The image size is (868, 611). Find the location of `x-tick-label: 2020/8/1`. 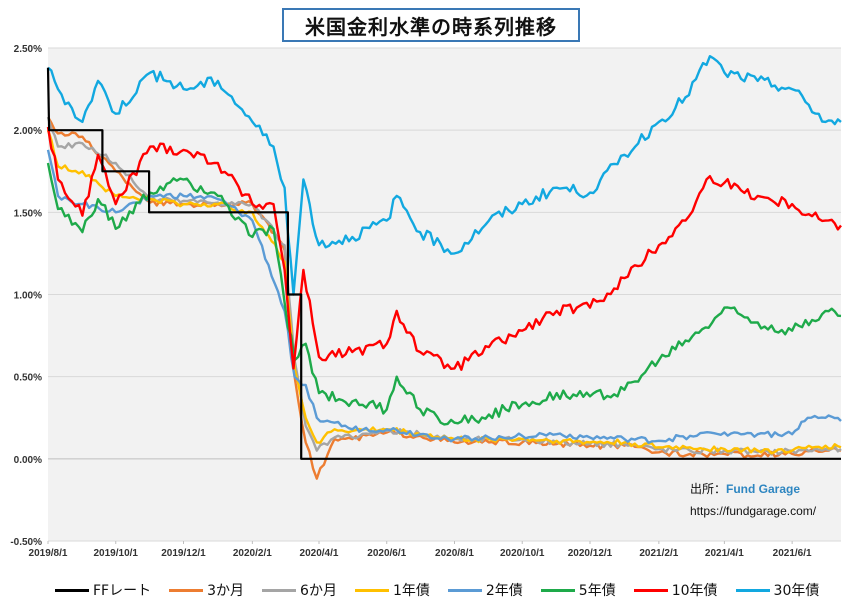

x-tick-label: 2020/8/1 is located at coordinates (454, 553).